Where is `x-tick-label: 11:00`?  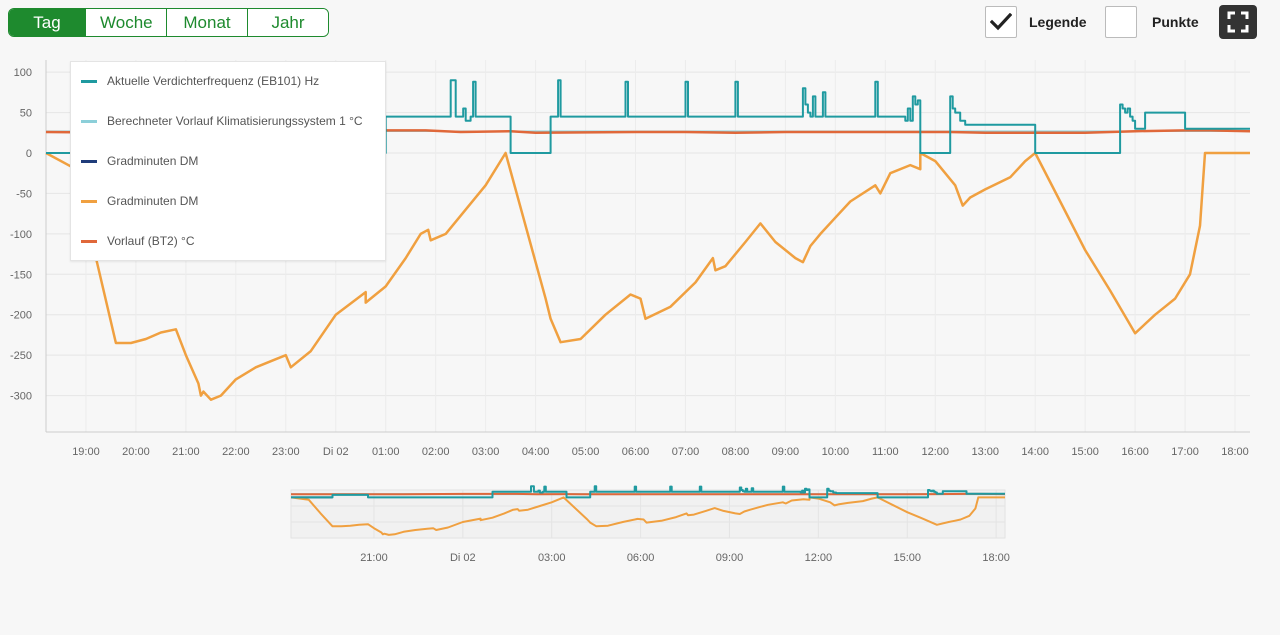
x-tick-label: 11:00 is located at coordinates (885, 452).